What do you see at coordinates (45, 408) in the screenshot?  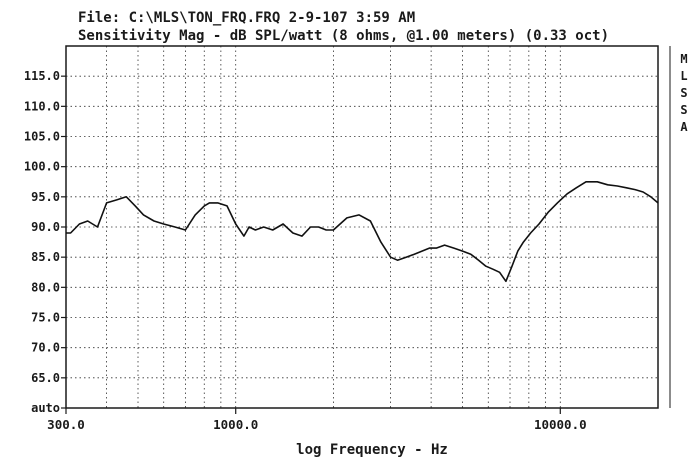 I see `y-tick-label: auto` at bounding box center [45, 408].